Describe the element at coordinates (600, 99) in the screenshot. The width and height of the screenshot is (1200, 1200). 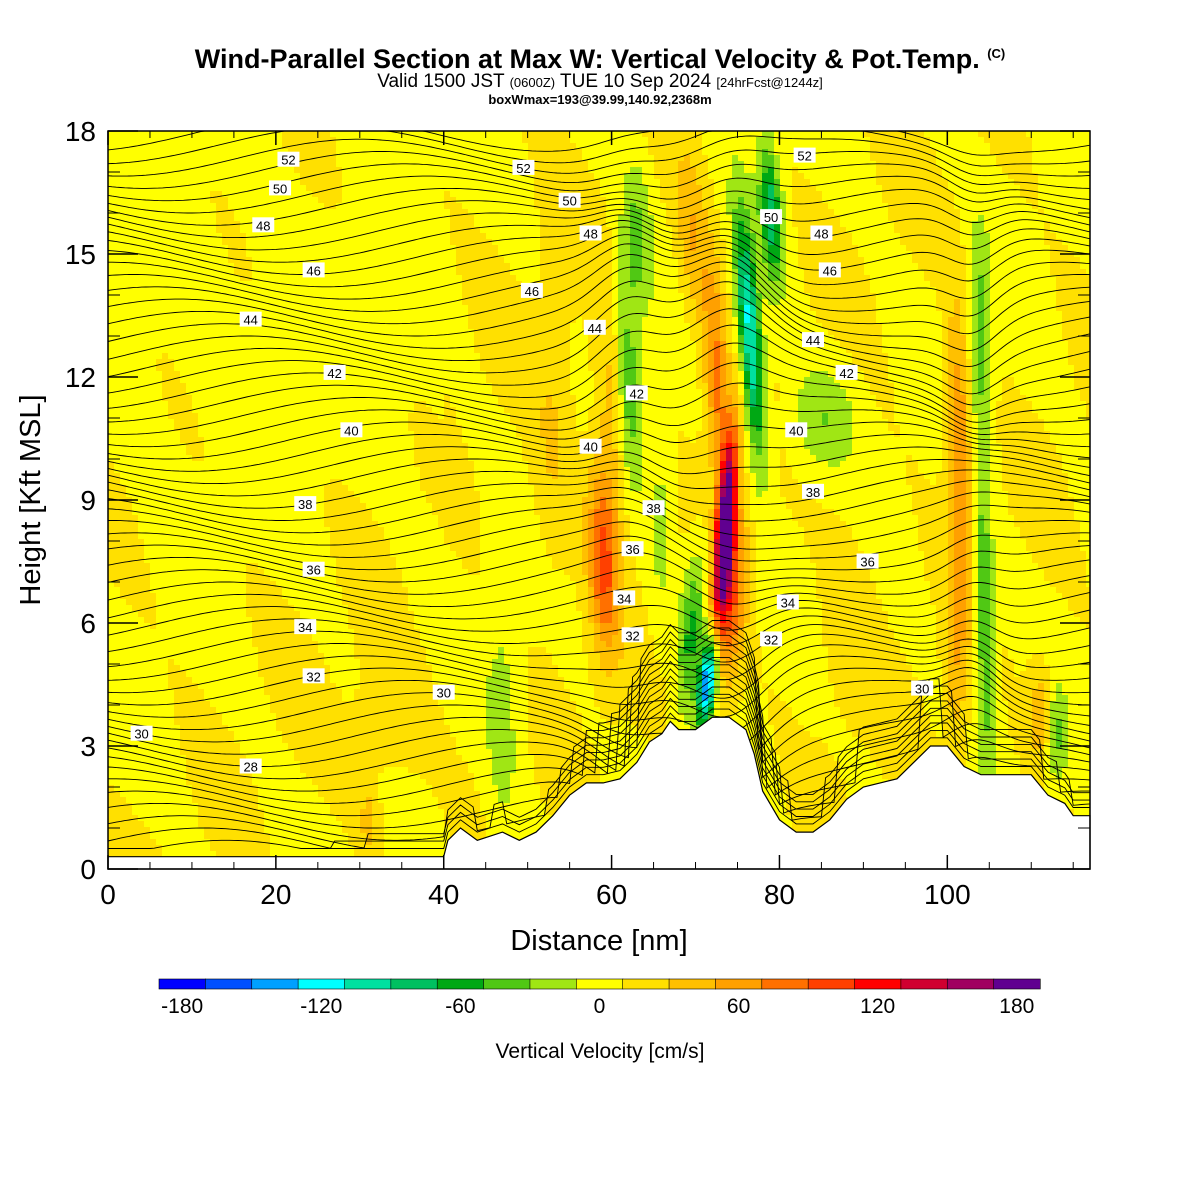
I see `box-max-info: boxWmax=193@39.99,140.92,2368m` at that location.